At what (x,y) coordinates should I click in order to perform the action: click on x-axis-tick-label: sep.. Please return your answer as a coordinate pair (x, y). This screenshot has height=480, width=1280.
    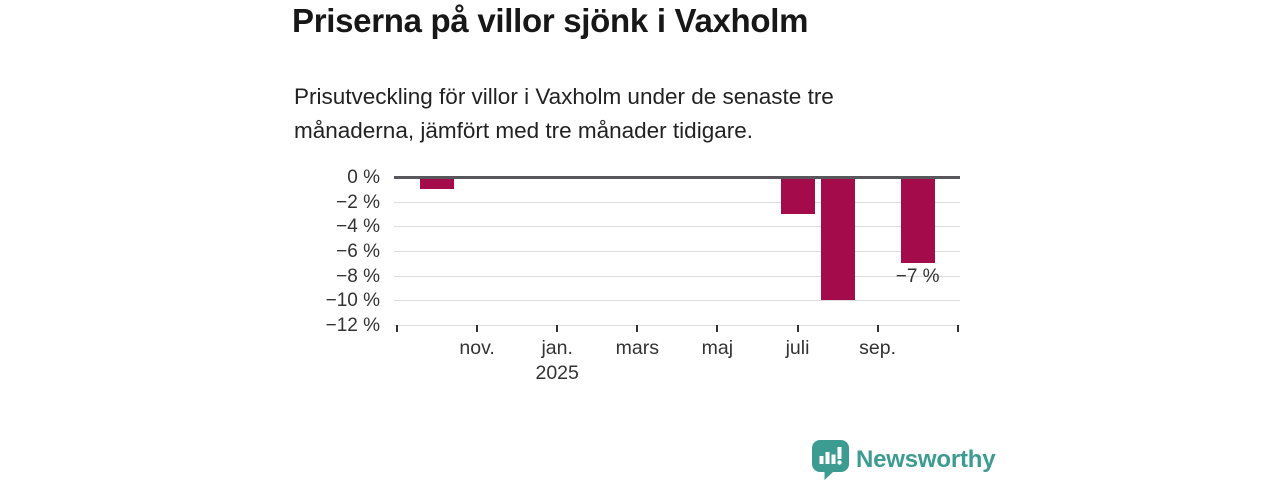
    Looking at the image, I should click on (878, 348).